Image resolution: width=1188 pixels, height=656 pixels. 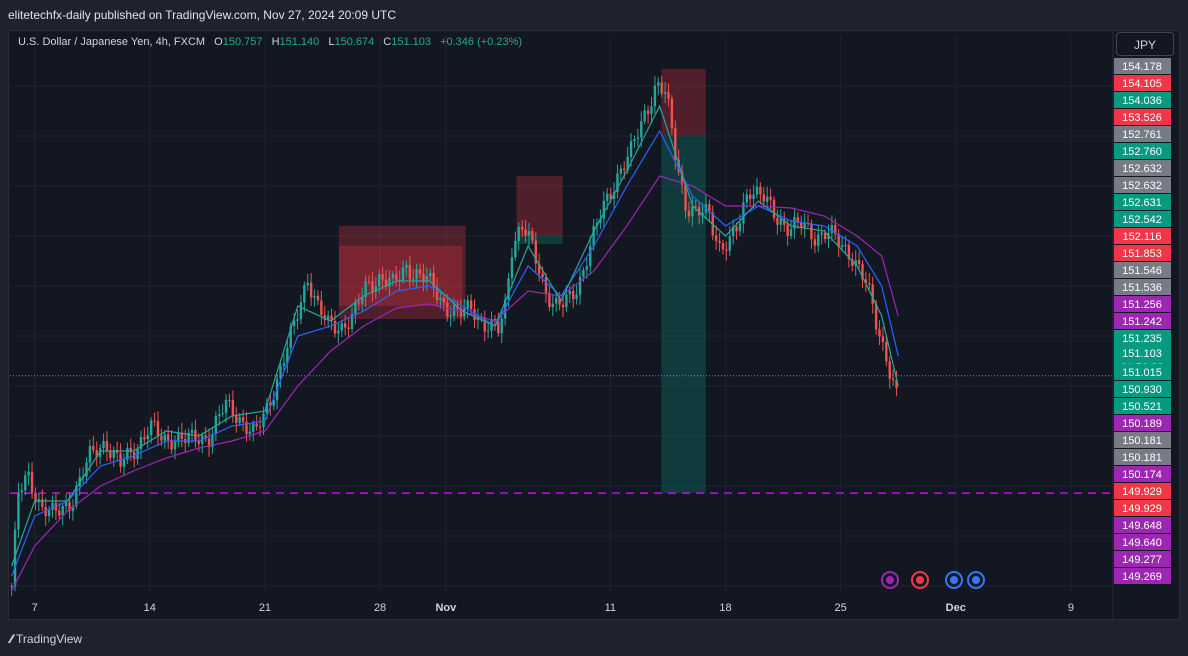 I want to click on event-icons, so click(x=933, y=580).